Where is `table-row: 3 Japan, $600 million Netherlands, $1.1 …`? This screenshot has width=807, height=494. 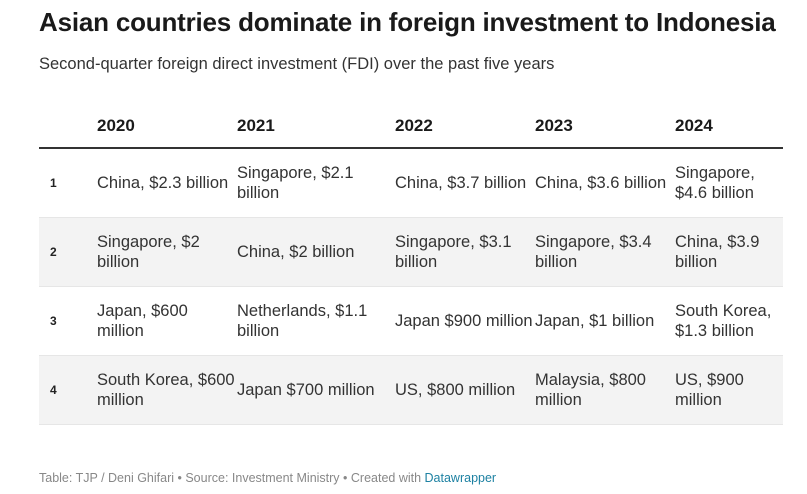 table-row: 3 Japan, $600 million Netherlands, $1.1 … is located at coordinates (411, 321).